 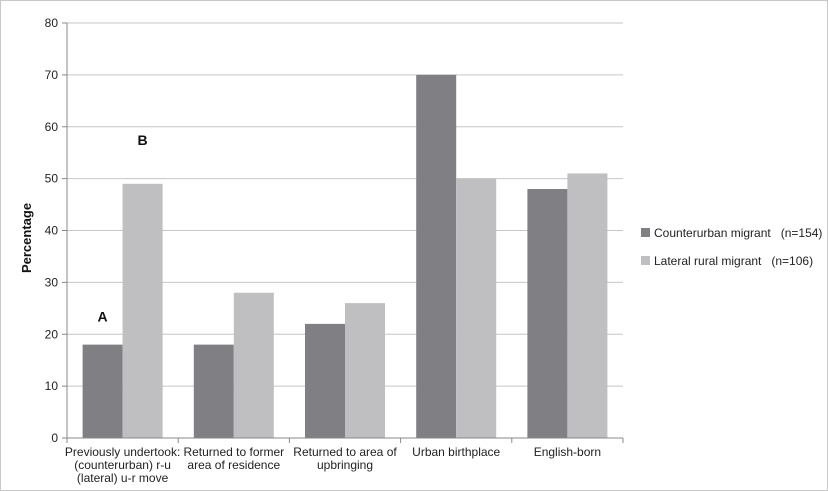 What do you see at coordinates (52, 386) in the screenshot?
I see `y-tick-label: 10` at bounding box center [52, 386].